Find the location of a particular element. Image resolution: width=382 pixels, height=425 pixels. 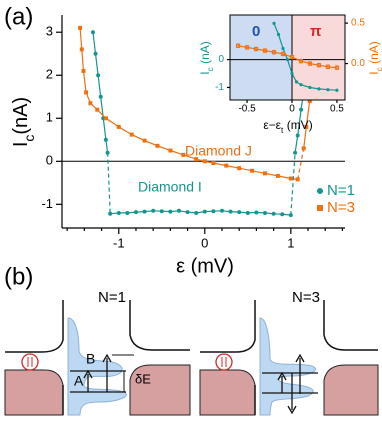

gap-label: δE is located at coordinates (143, 378).